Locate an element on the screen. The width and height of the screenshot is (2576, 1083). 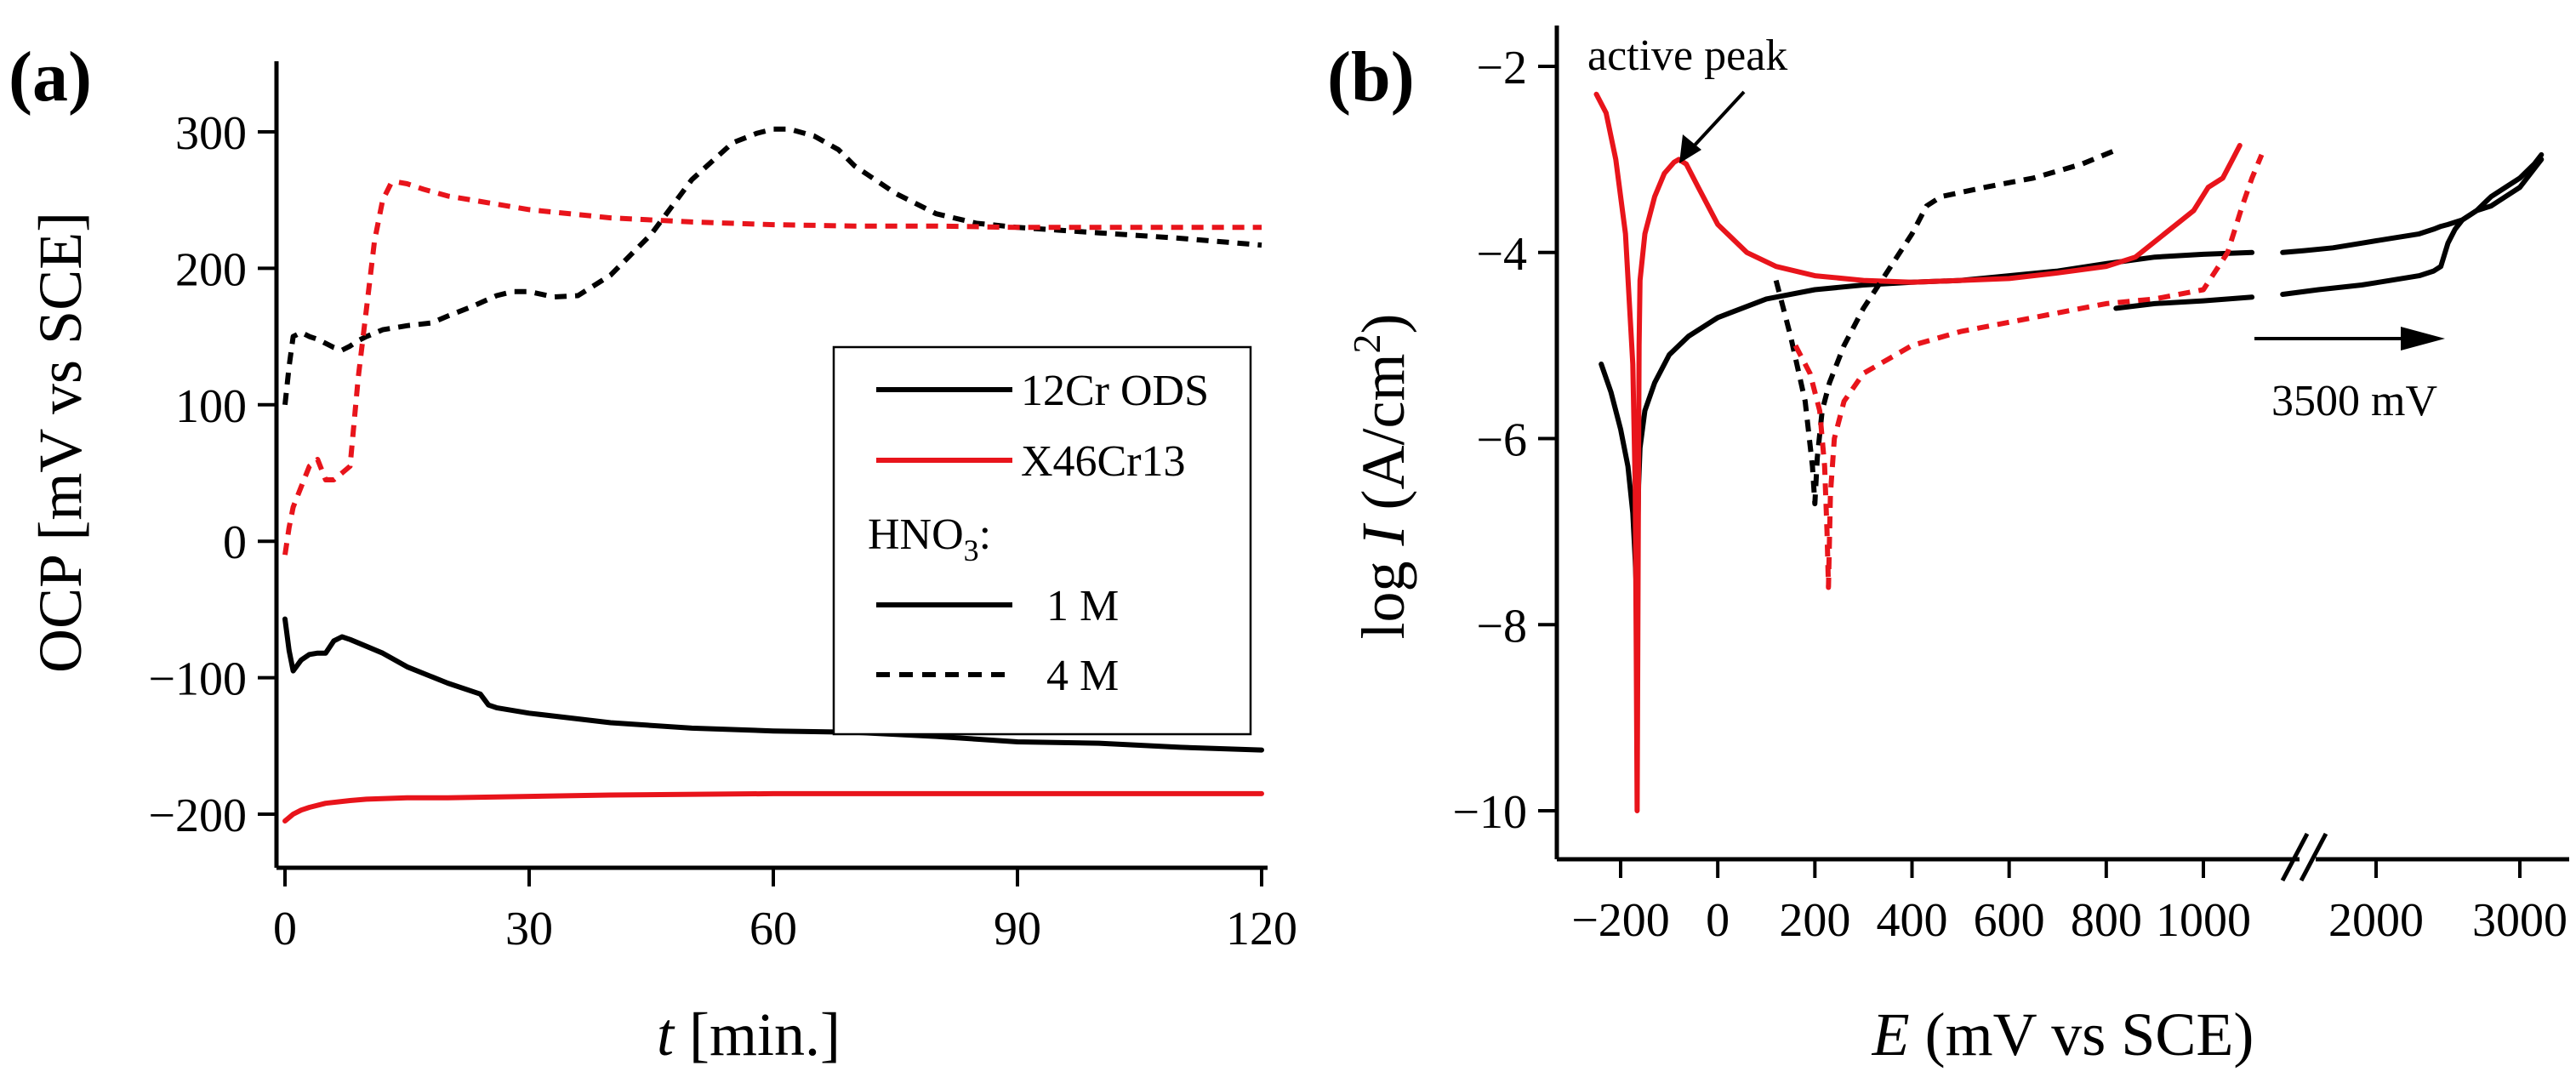
legend-label-x46cr13: X46Cr13 is located at coordinates (1103, 462).